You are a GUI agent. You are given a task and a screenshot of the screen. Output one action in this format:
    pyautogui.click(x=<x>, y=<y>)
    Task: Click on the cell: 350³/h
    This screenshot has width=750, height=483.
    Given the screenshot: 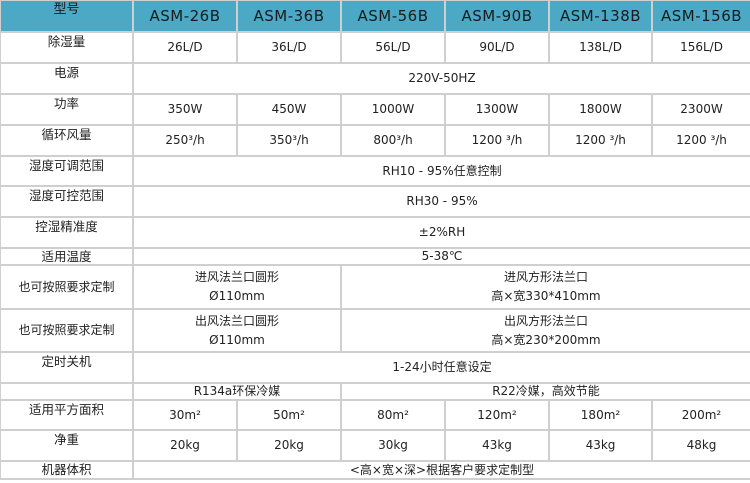 What is the action you would take?
    pyautogui.click(x=289, y=140)
    